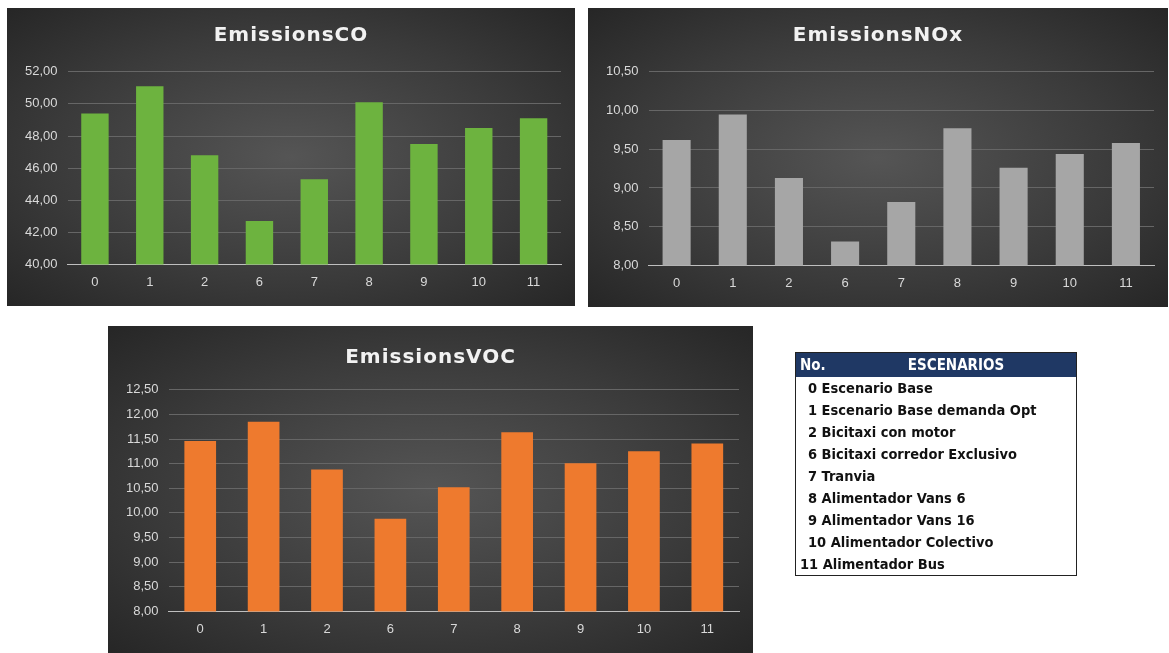 This screenshot has height=653, width=1169. I want to click on chart-title: EmissionsVOC, so click(430, 356).